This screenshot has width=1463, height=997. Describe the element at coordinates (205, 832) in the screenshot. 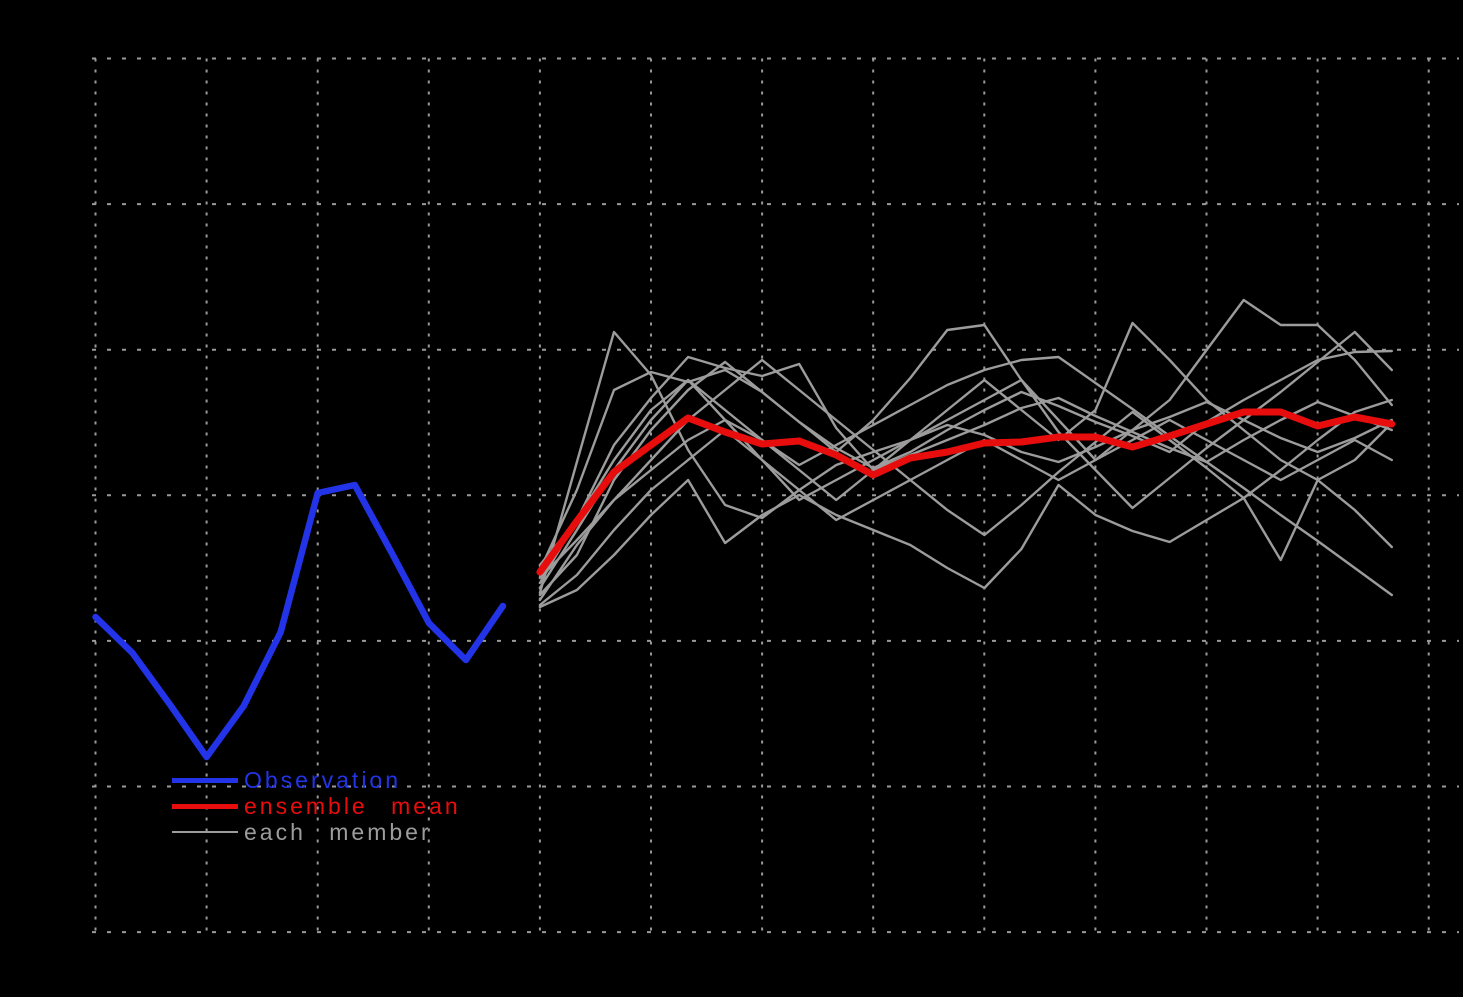

I see `each-member-line-swatch` at that location.